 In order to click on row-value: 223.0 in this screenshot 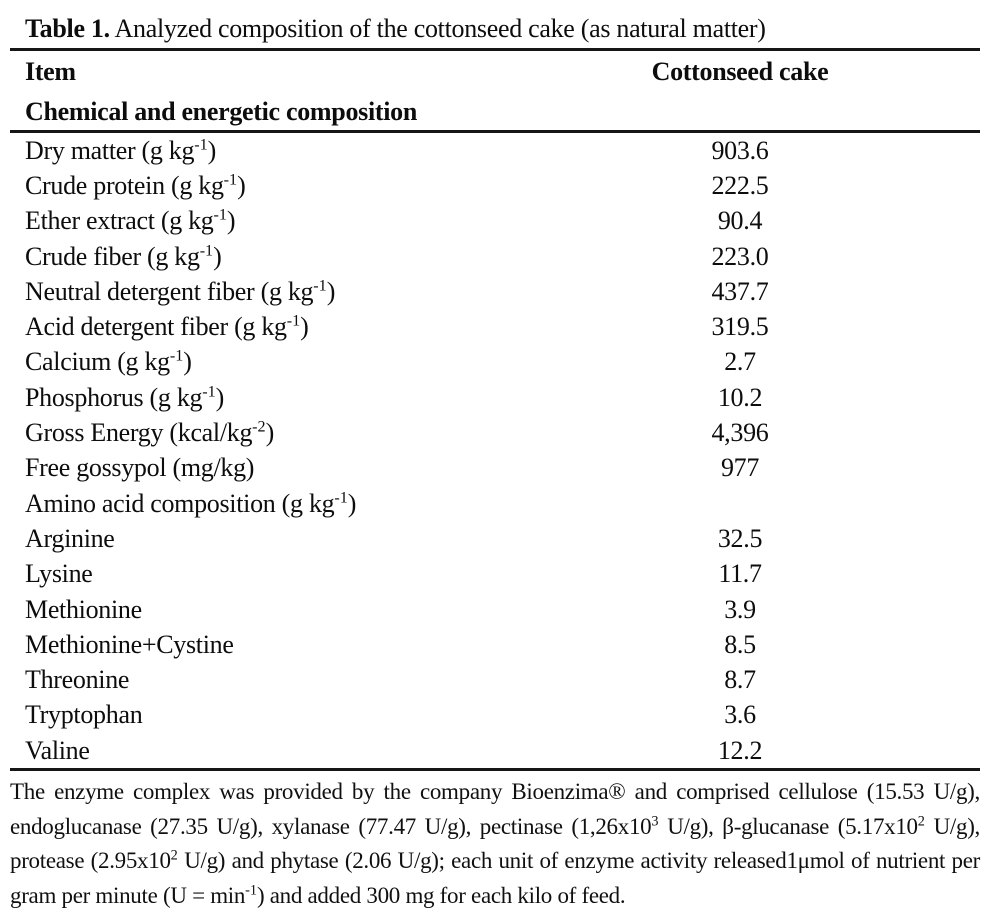, I will do `click(740, 256)`.